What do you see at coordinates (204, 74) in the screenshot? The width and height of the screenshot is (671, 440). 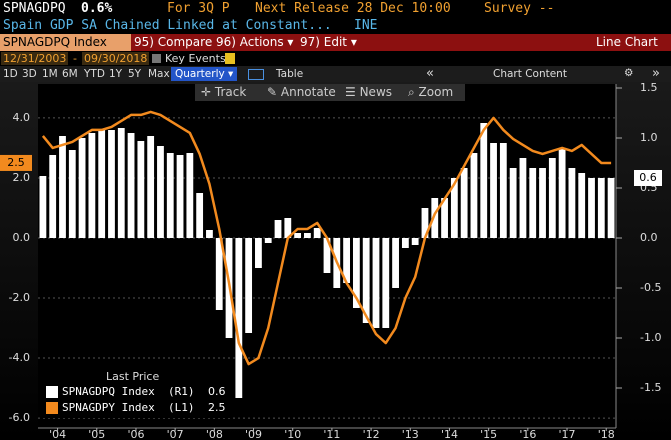 I see `frequency-select: Quarterly ▾` at bounding box center [204, 74].